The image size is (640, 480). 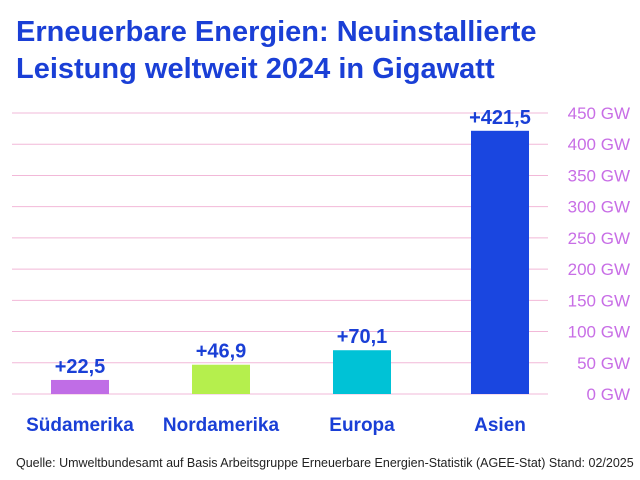 What do you see at coordinates (603, 363) in the screenshot?
I see `y-tick-label: 50 GW` at bounding box center [603, 363].